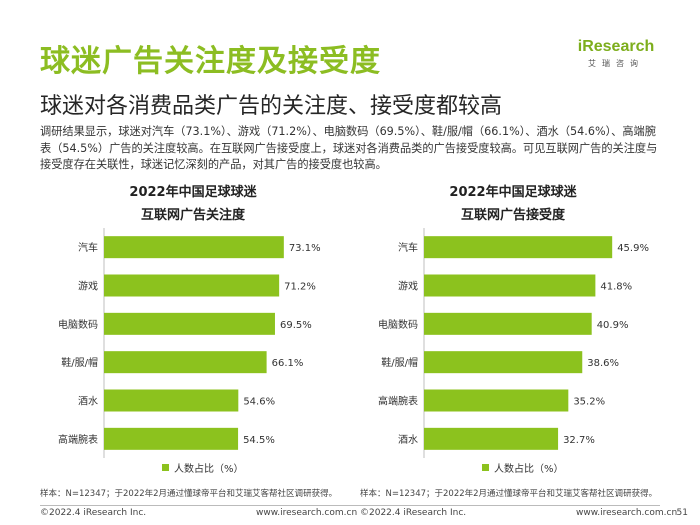 The image size is (700, 525). I want to click on chart-title-attention-line1: 2022年中国足球球迷, so click(193, 192).